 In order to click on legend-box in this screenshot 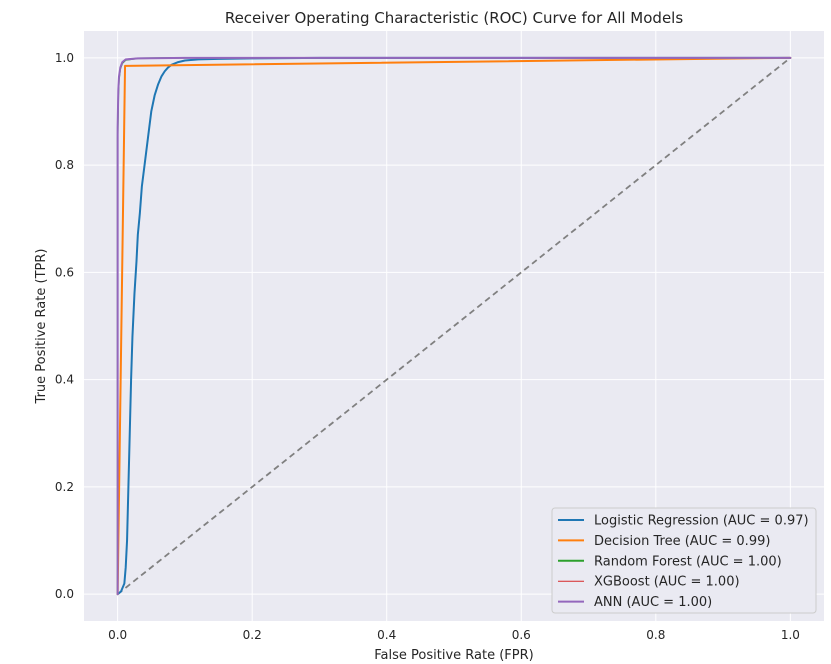, I will do `click(684, 560)`.